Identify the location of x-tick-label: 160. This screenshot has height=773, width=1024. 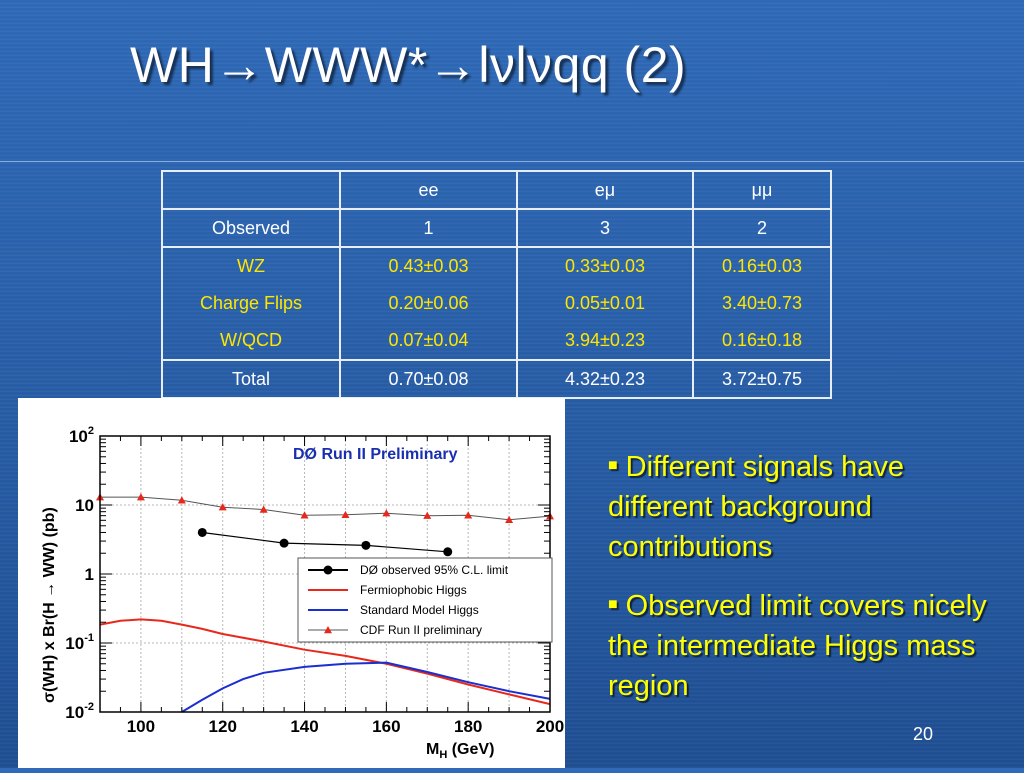
(386, 726).